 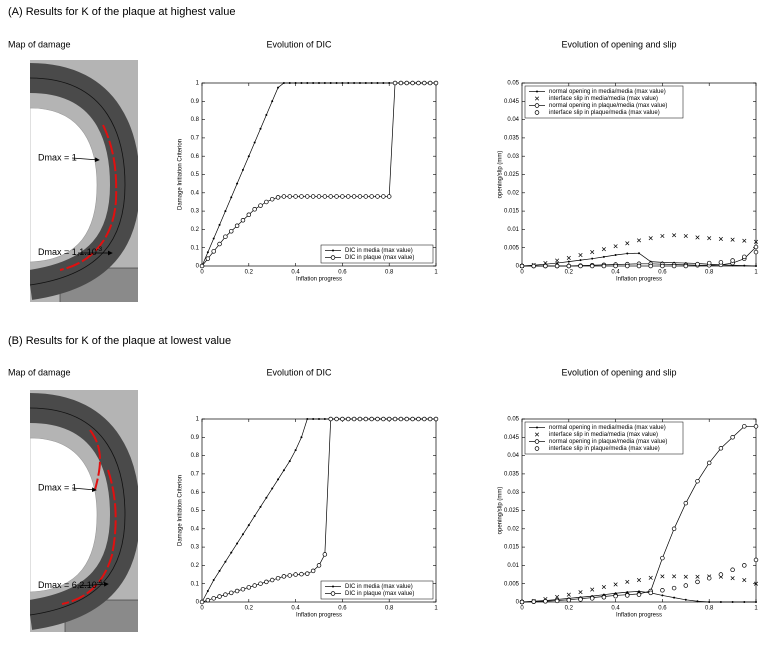 What do you see at coordinates (249, 273) in the screenshot?
I see `x-tick-label: 0.2` at bounding box center [249, 273].